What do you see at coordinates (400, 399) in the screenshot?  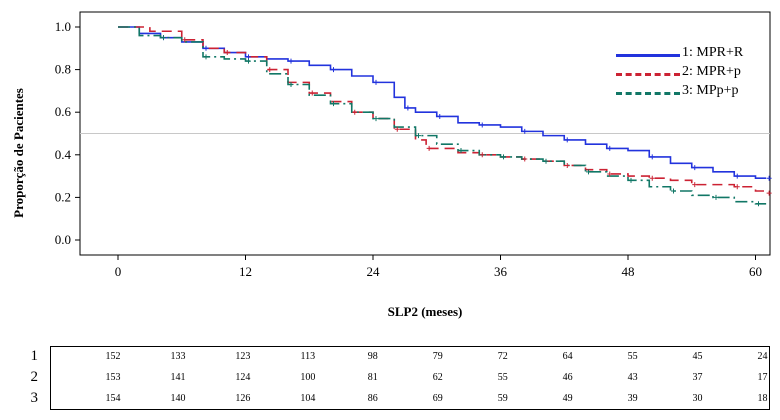 I see `risk-row-3: 3 154 140 126 104 86 69 59 49 39 30 18` at bounding box center [400, 399].